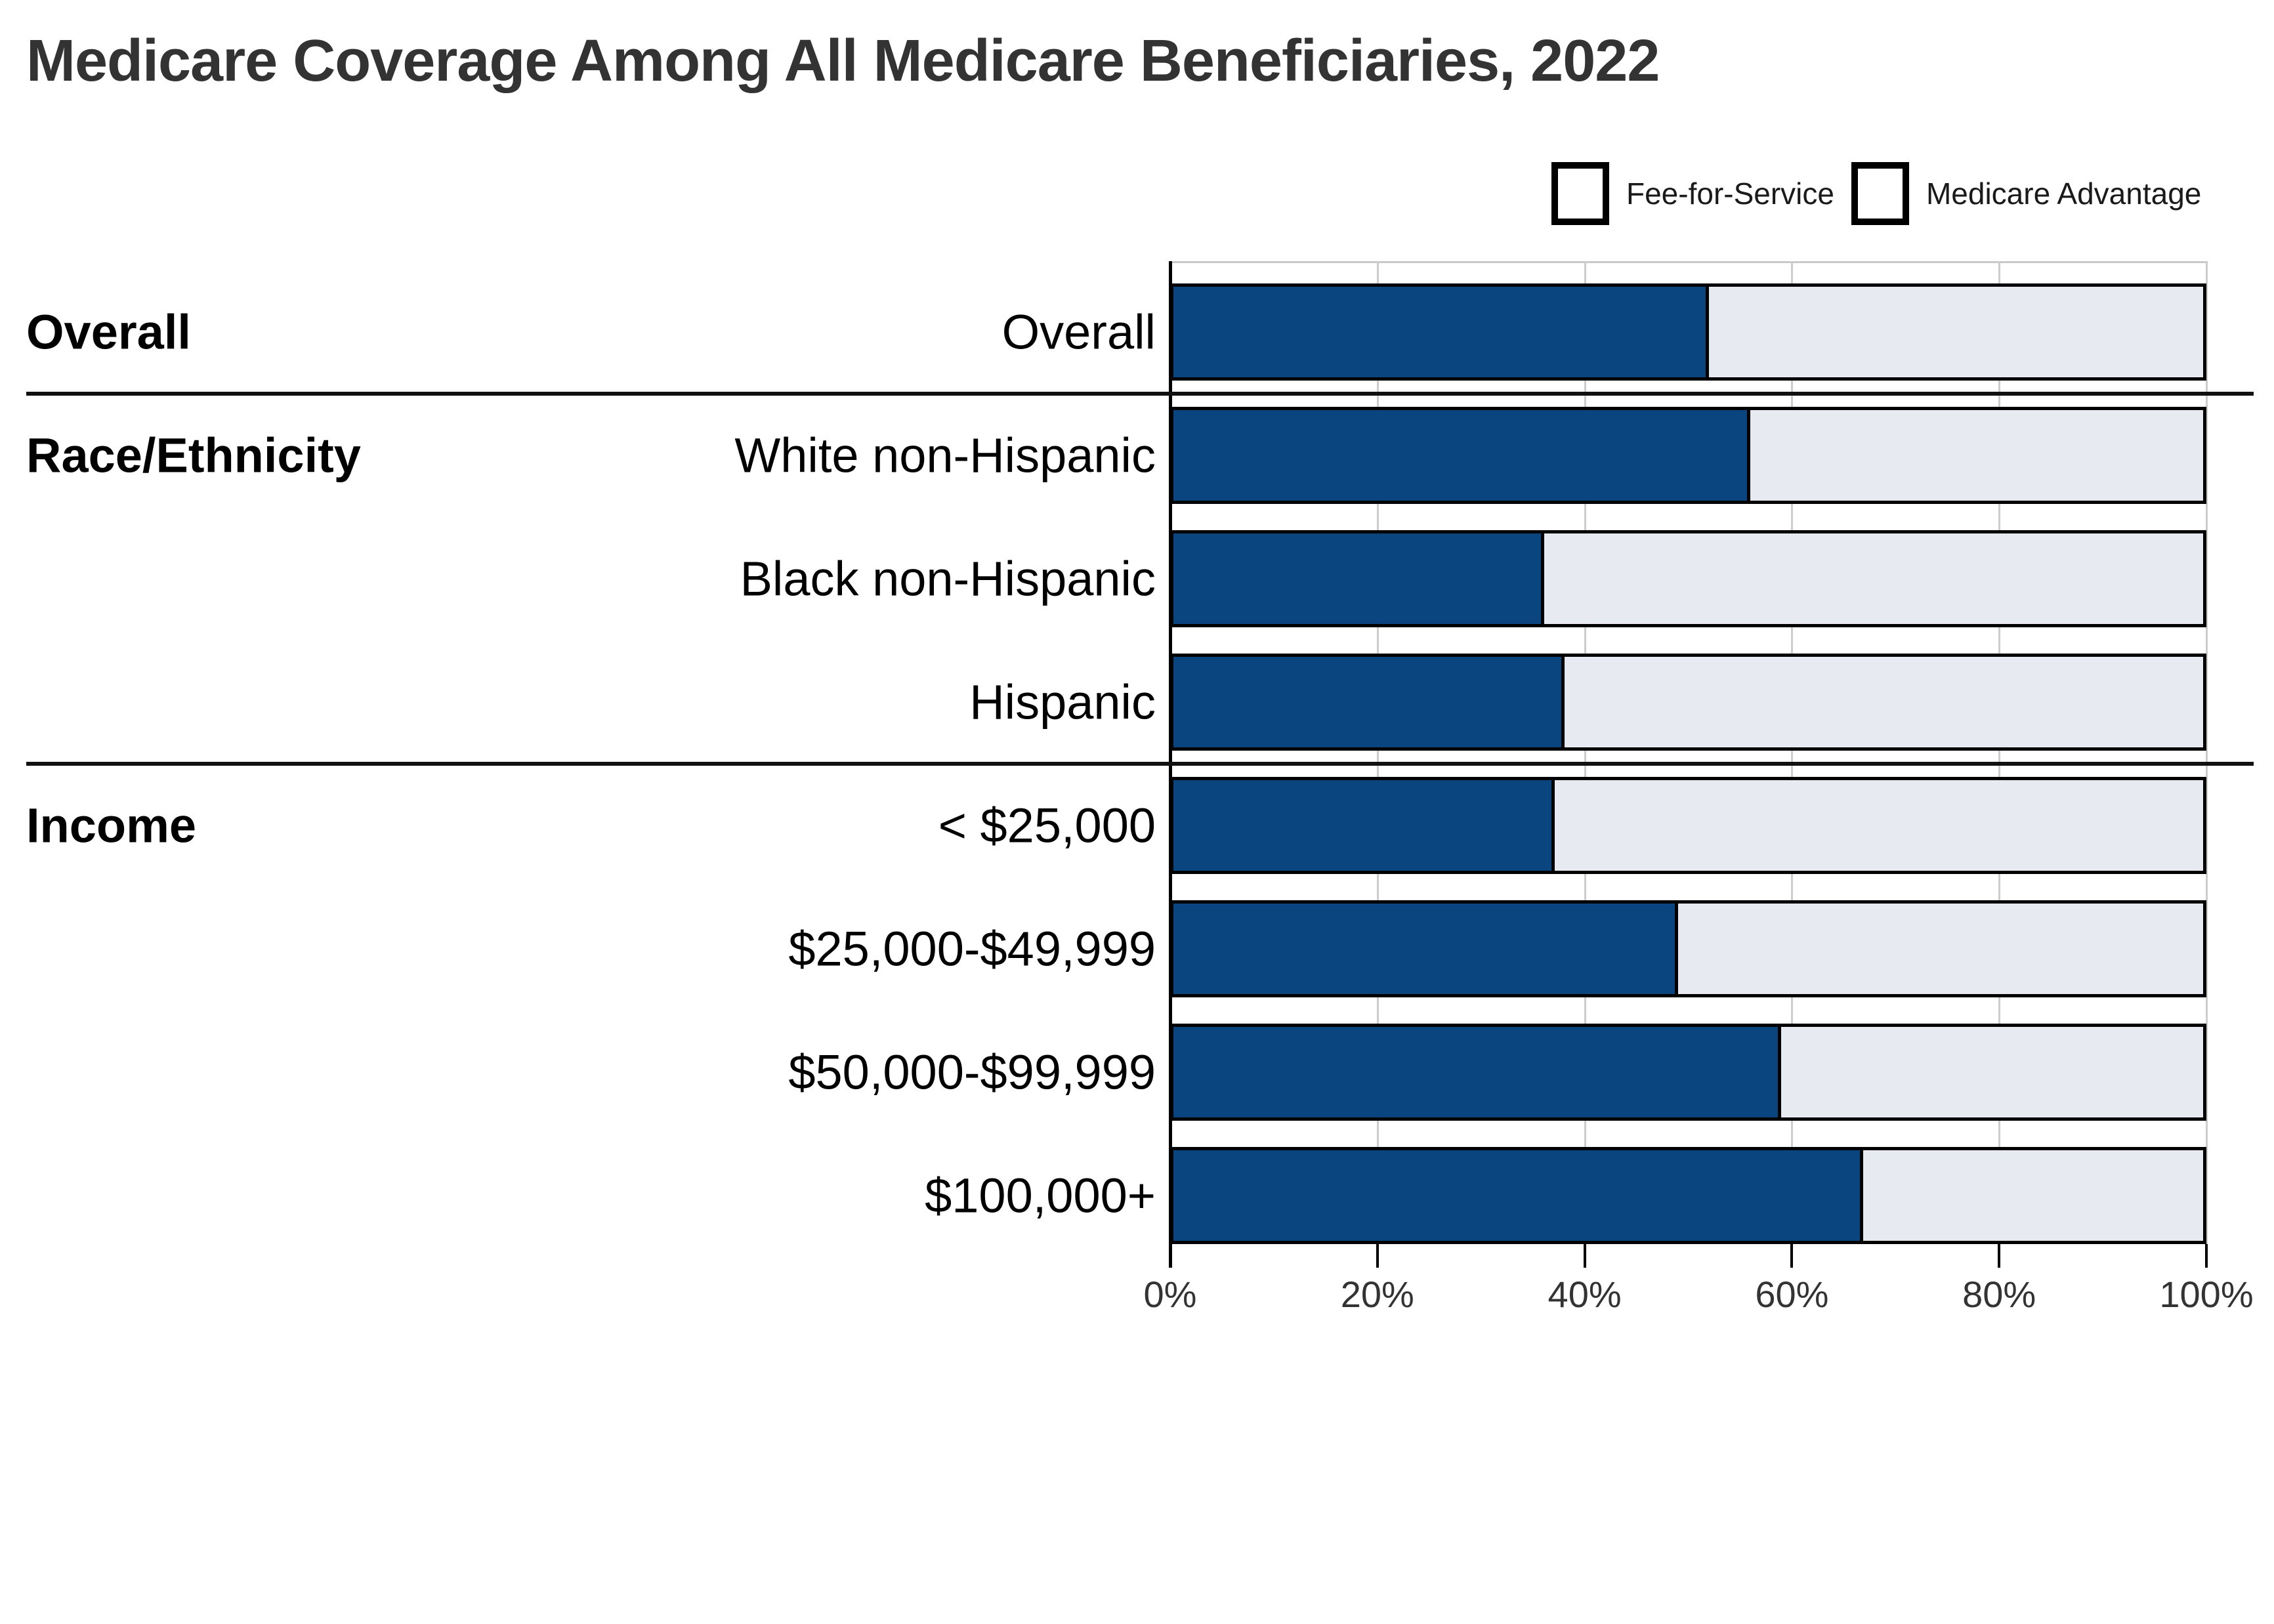  Describe the element at coordinates (1170, 1294) in the screenshot. I see `x-tick-label: 0%` at that location.